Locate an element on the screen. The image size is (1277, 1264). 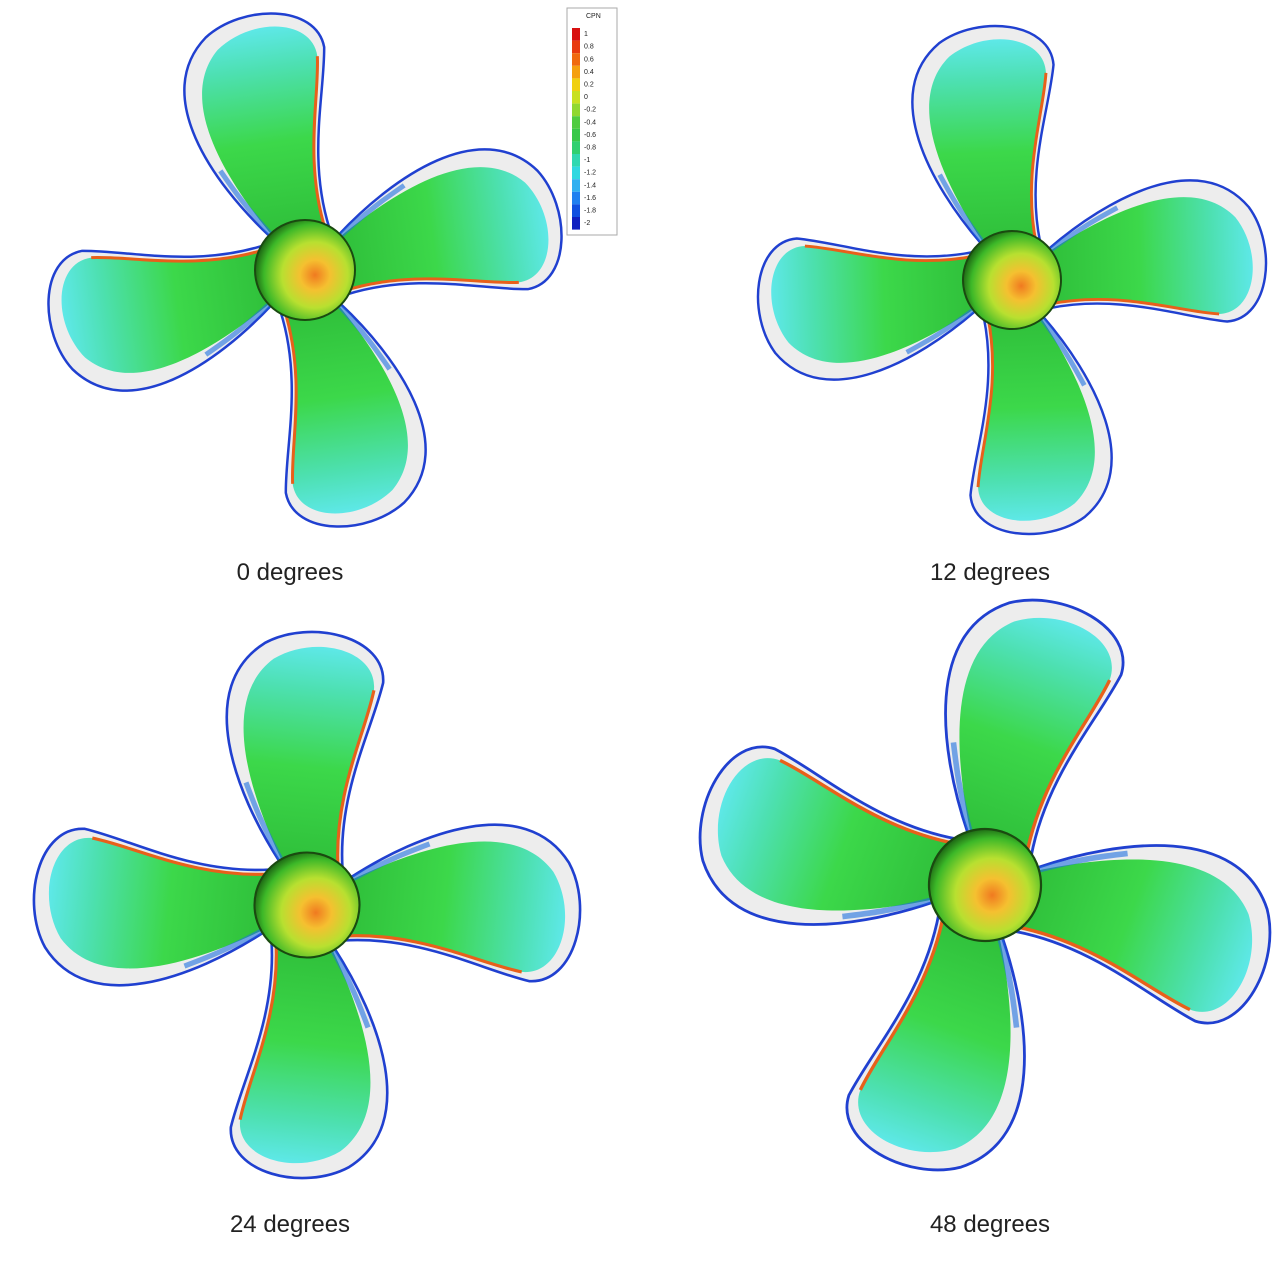
legend-label: -0.2 is located at coordinates (590, 110).